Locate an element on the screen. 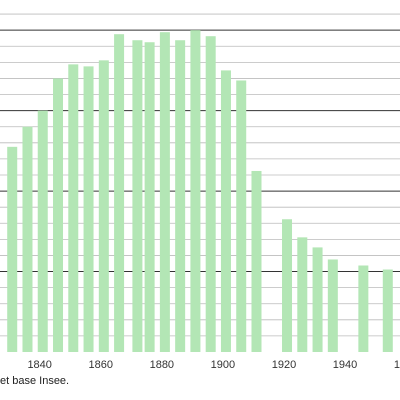  x-tick-label: 1900 is located at coordinates (223, 365).